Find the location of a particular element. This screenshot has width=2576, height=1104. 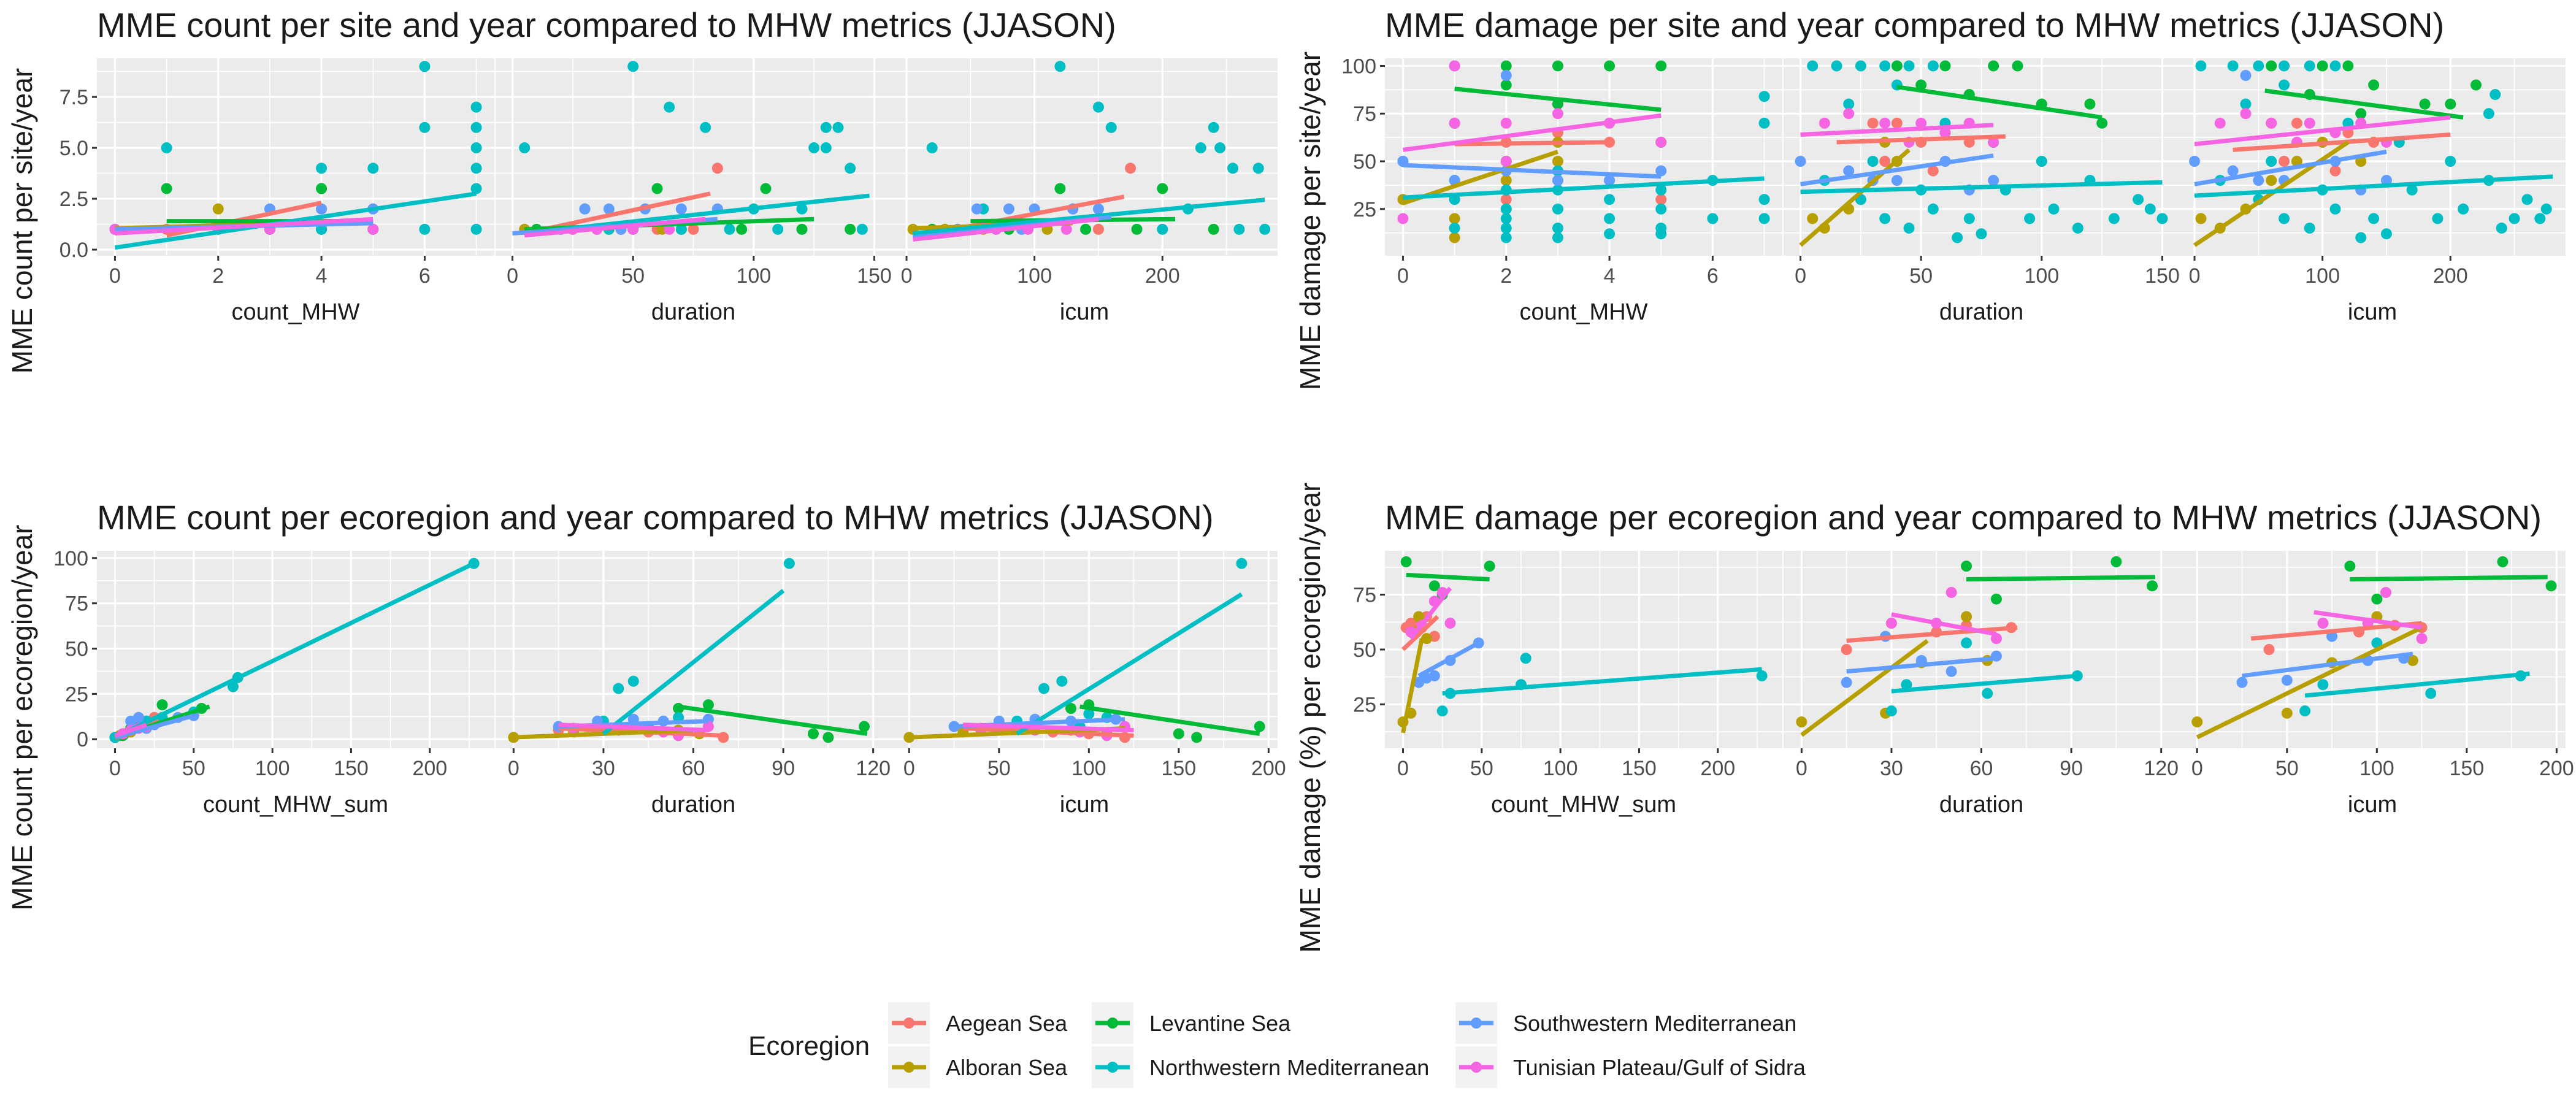

x-tick-label: 50 is located at coordinates (1921, 276).